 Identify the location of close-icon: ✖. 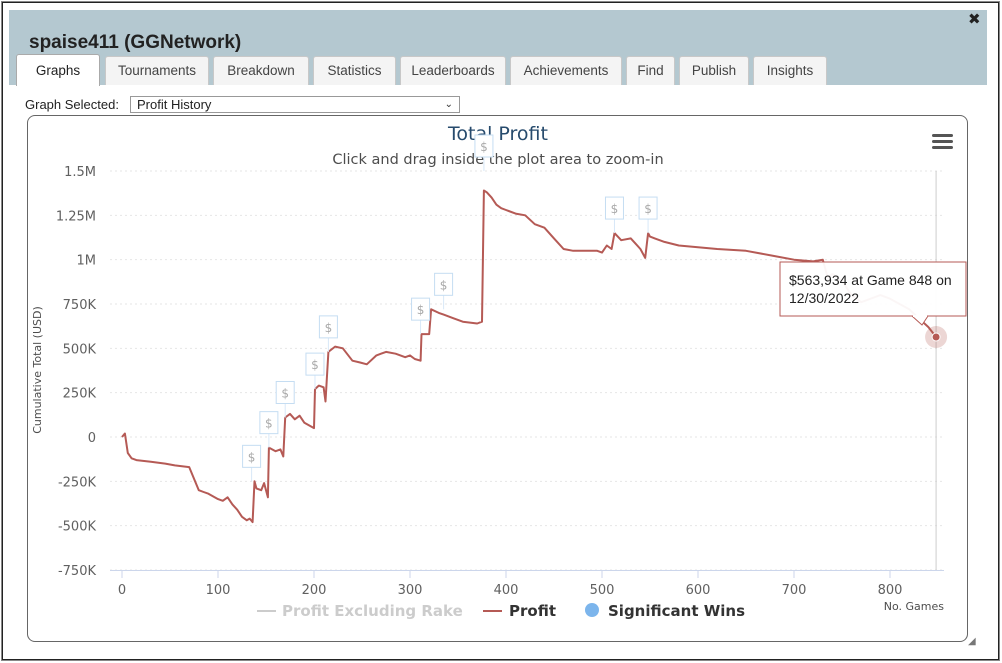
(974, 19).